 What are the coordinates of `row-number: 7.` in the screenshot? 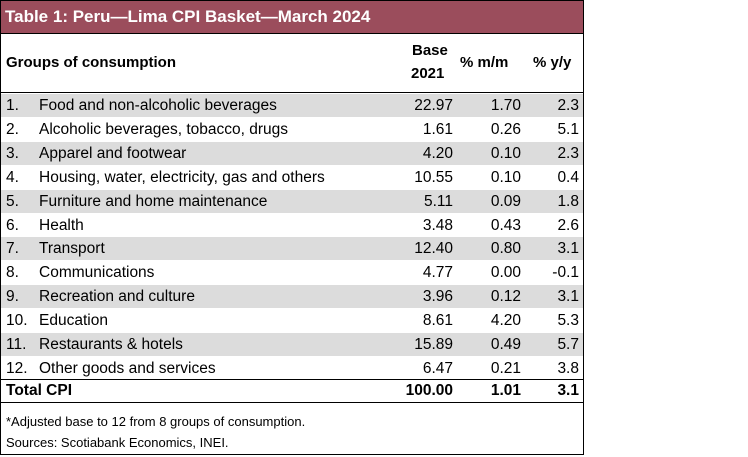 It's located at (12, 249).